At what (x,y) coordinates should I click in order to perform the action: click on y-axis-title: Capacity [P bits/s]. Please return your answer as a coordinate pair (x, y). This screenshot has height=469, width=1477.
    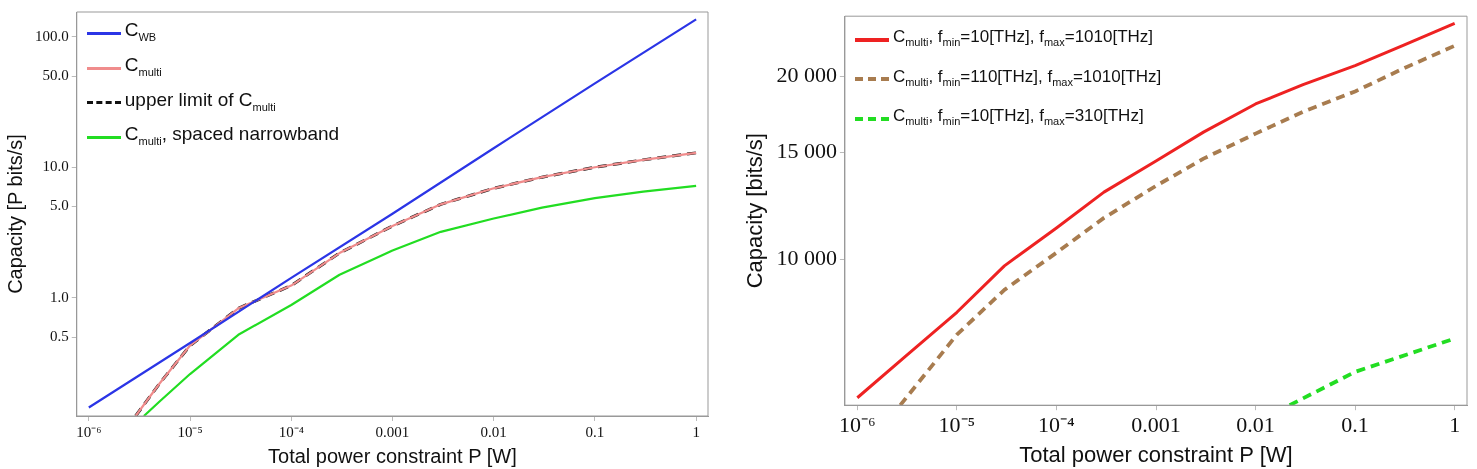
    Looking at the image, I should click on (14, 214).